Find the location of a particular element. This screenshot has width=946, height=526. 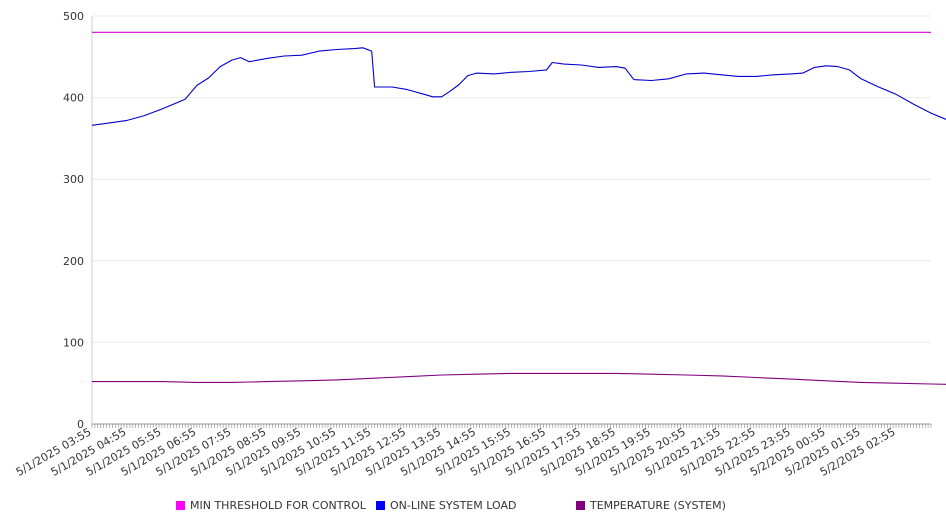

legend-item: ON-LINE SYSTEM LOAD is located at coordinates (446, 505).